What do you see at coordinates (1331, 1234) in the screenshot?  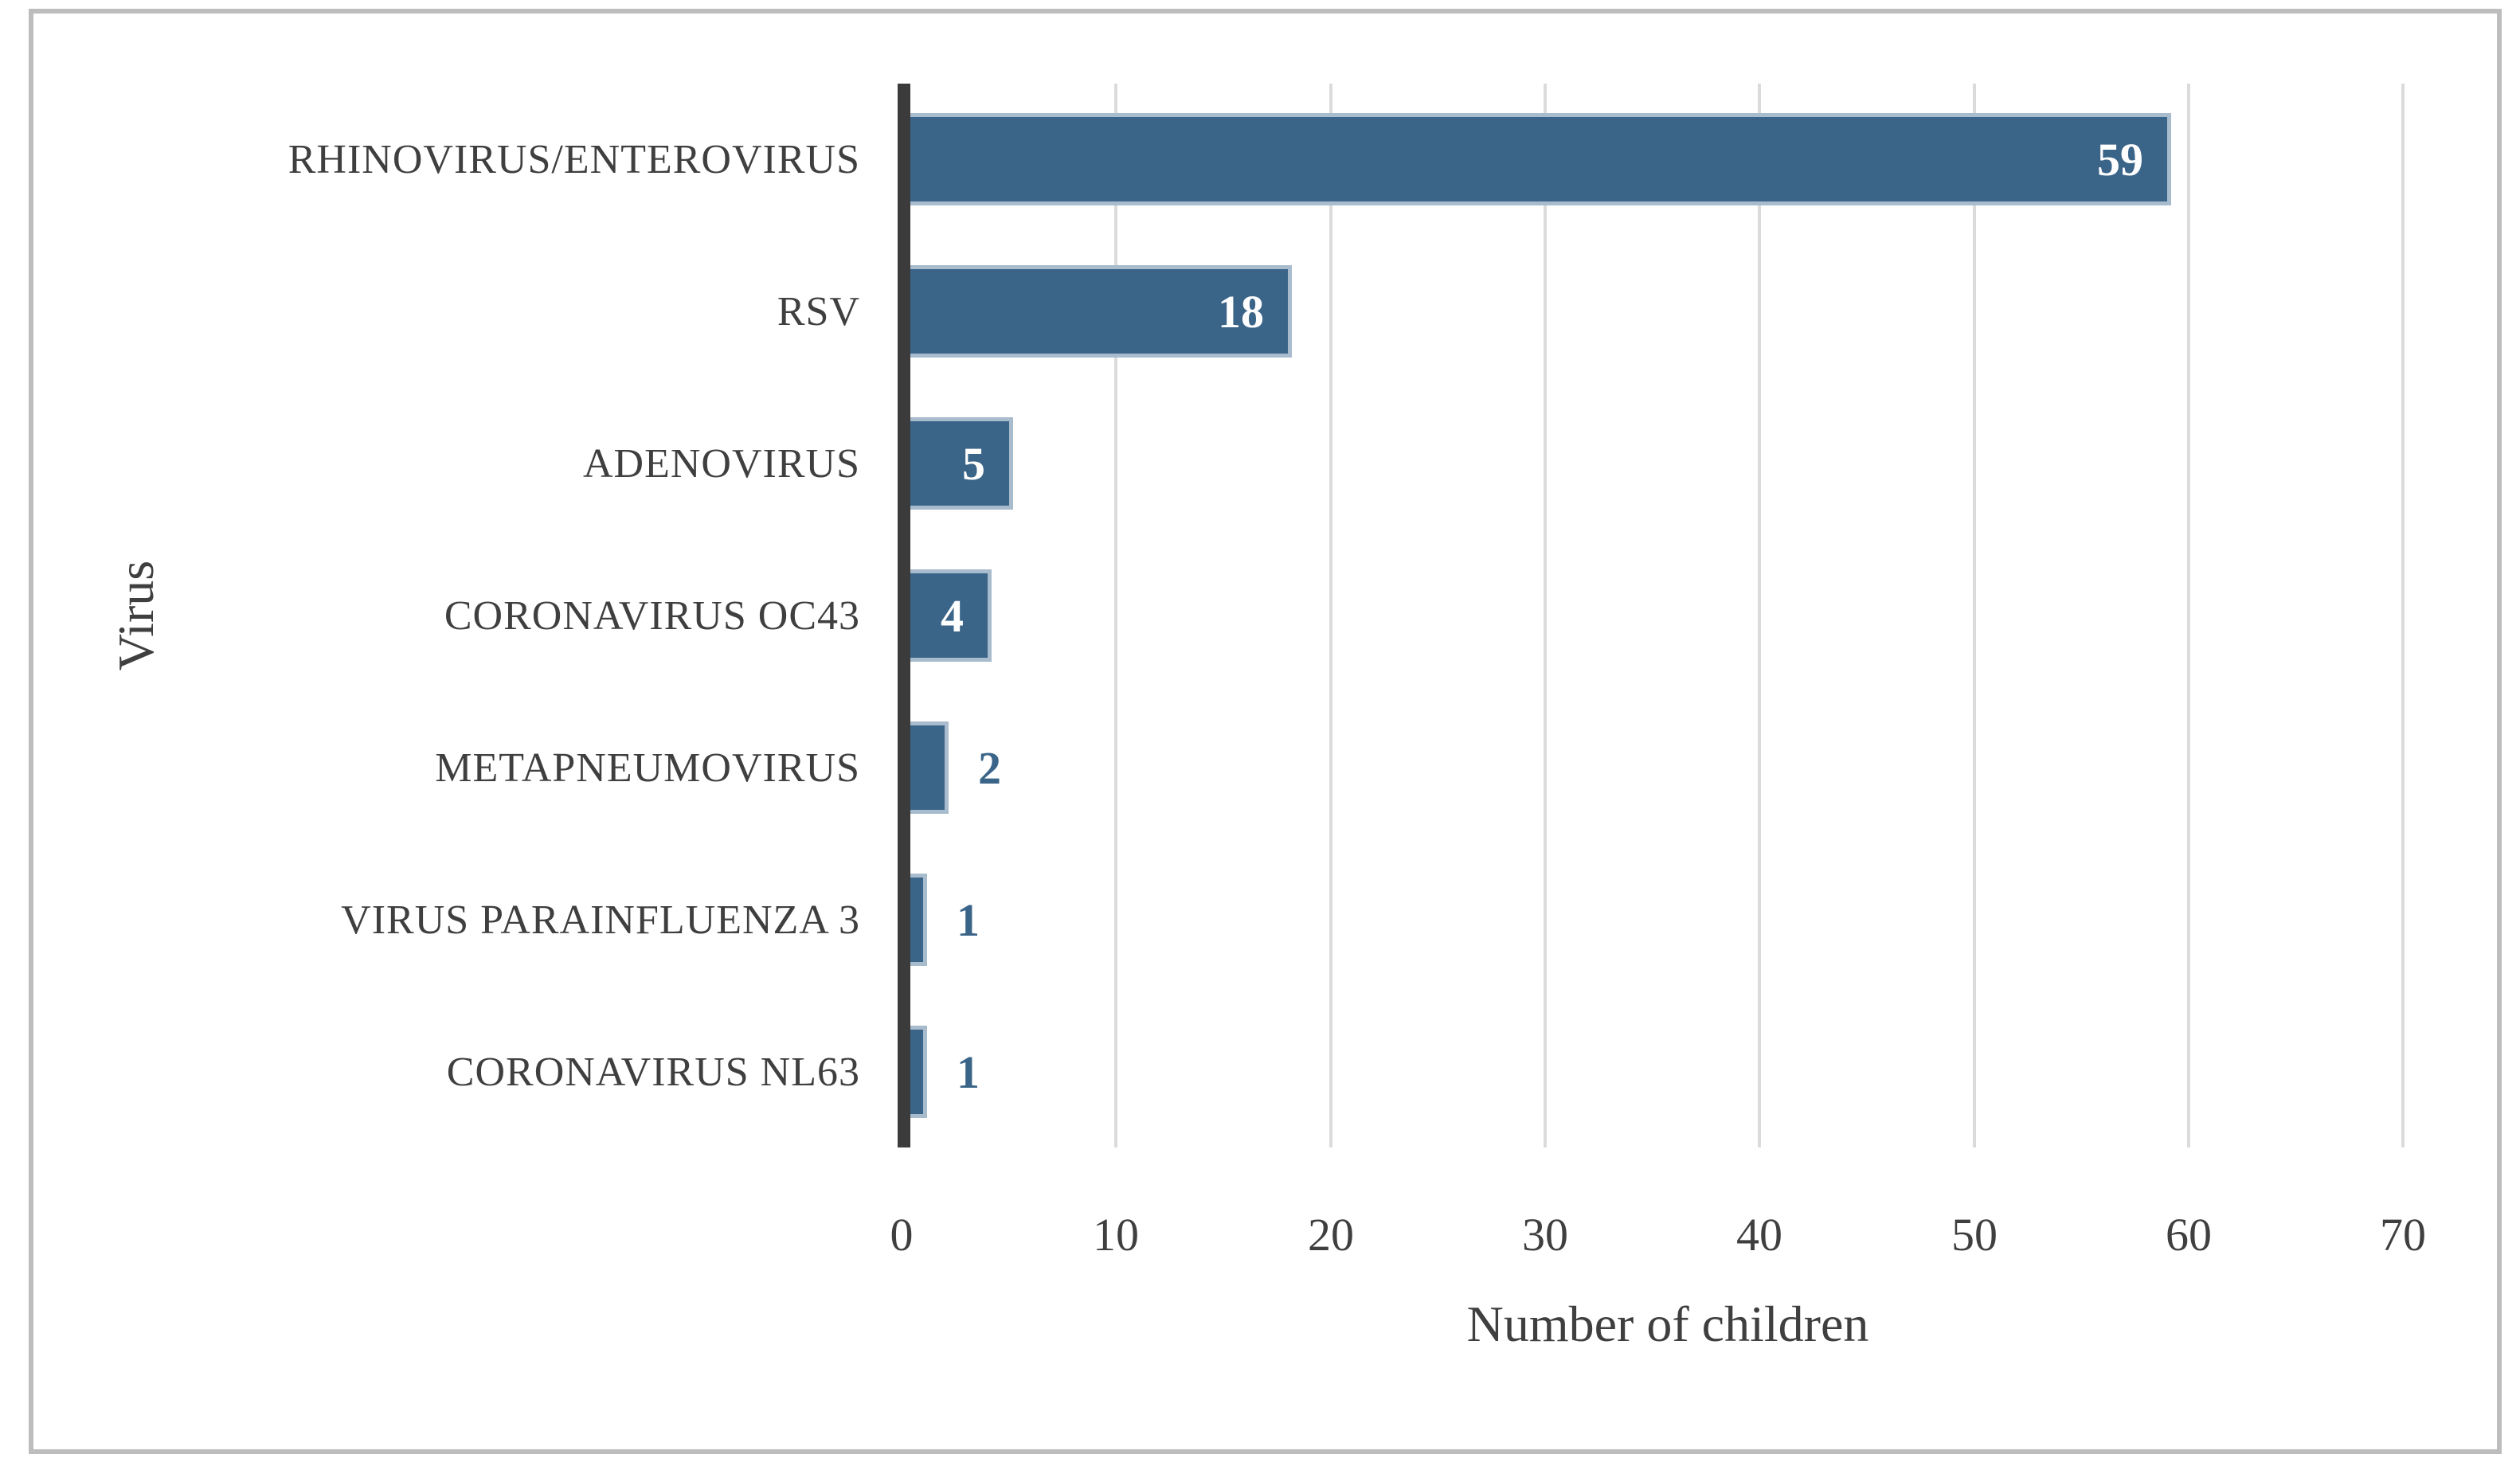 I see `x-tick-label: 20` at bounding box center [1331, 1234].